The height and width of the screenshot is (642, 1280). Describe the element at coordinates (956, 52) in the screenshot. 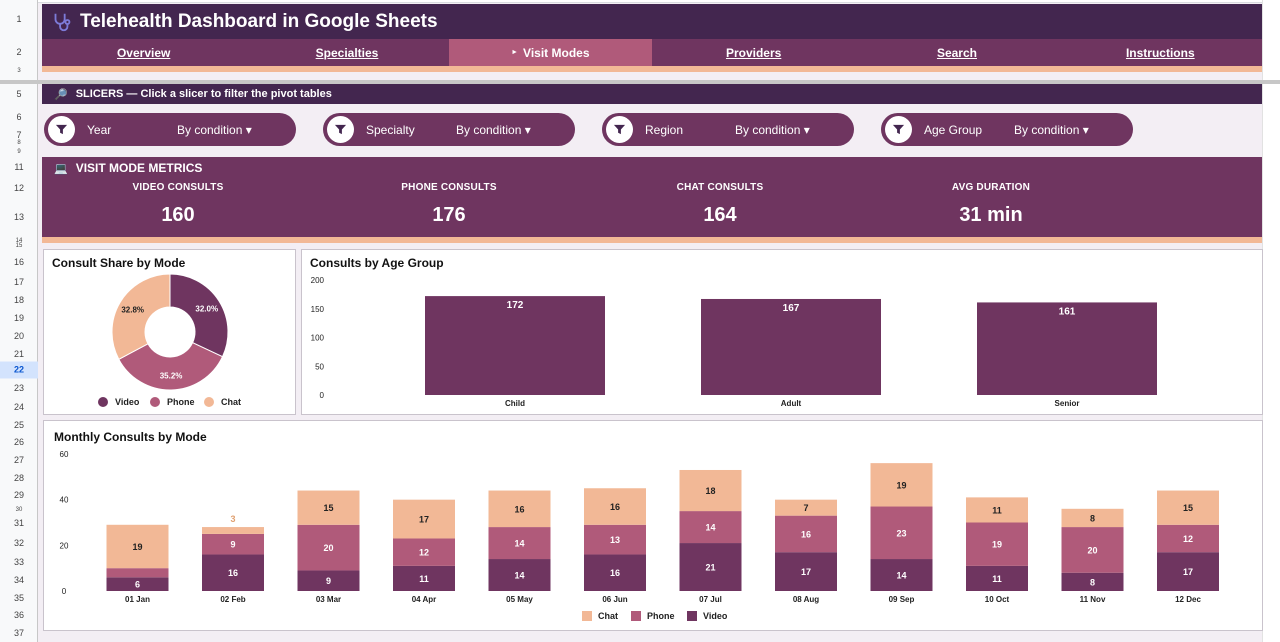

I see `tab-search: Search` at that location.